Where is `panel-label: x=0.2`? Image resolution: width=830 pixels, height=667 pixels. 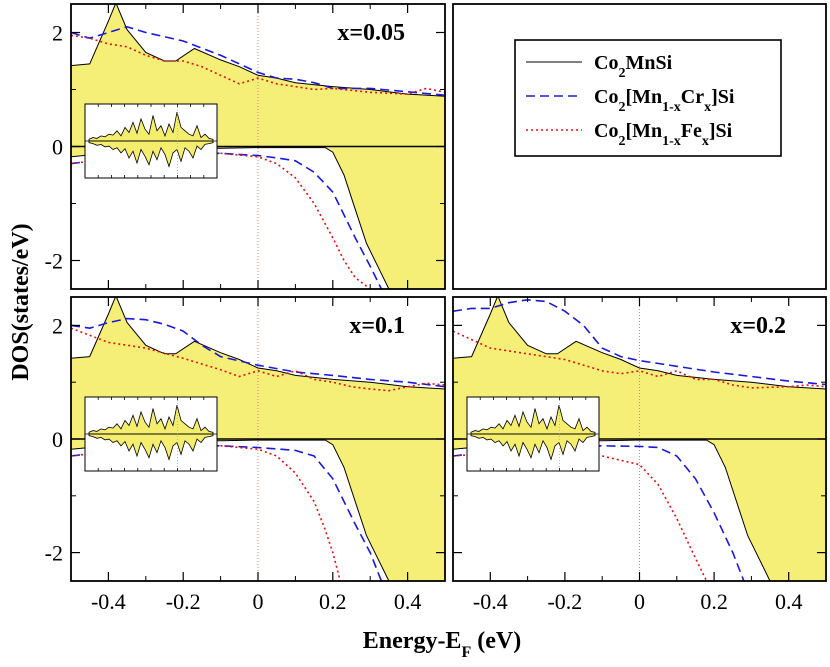
panel-label: x=0.2 is located at coordinates (758, 326).